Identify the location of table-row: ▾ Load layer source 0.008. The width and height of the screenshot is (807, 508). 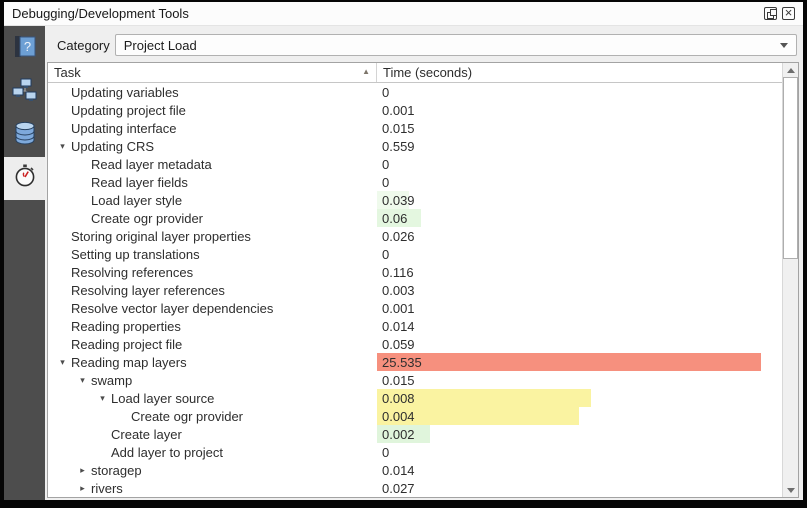
(414, 398).